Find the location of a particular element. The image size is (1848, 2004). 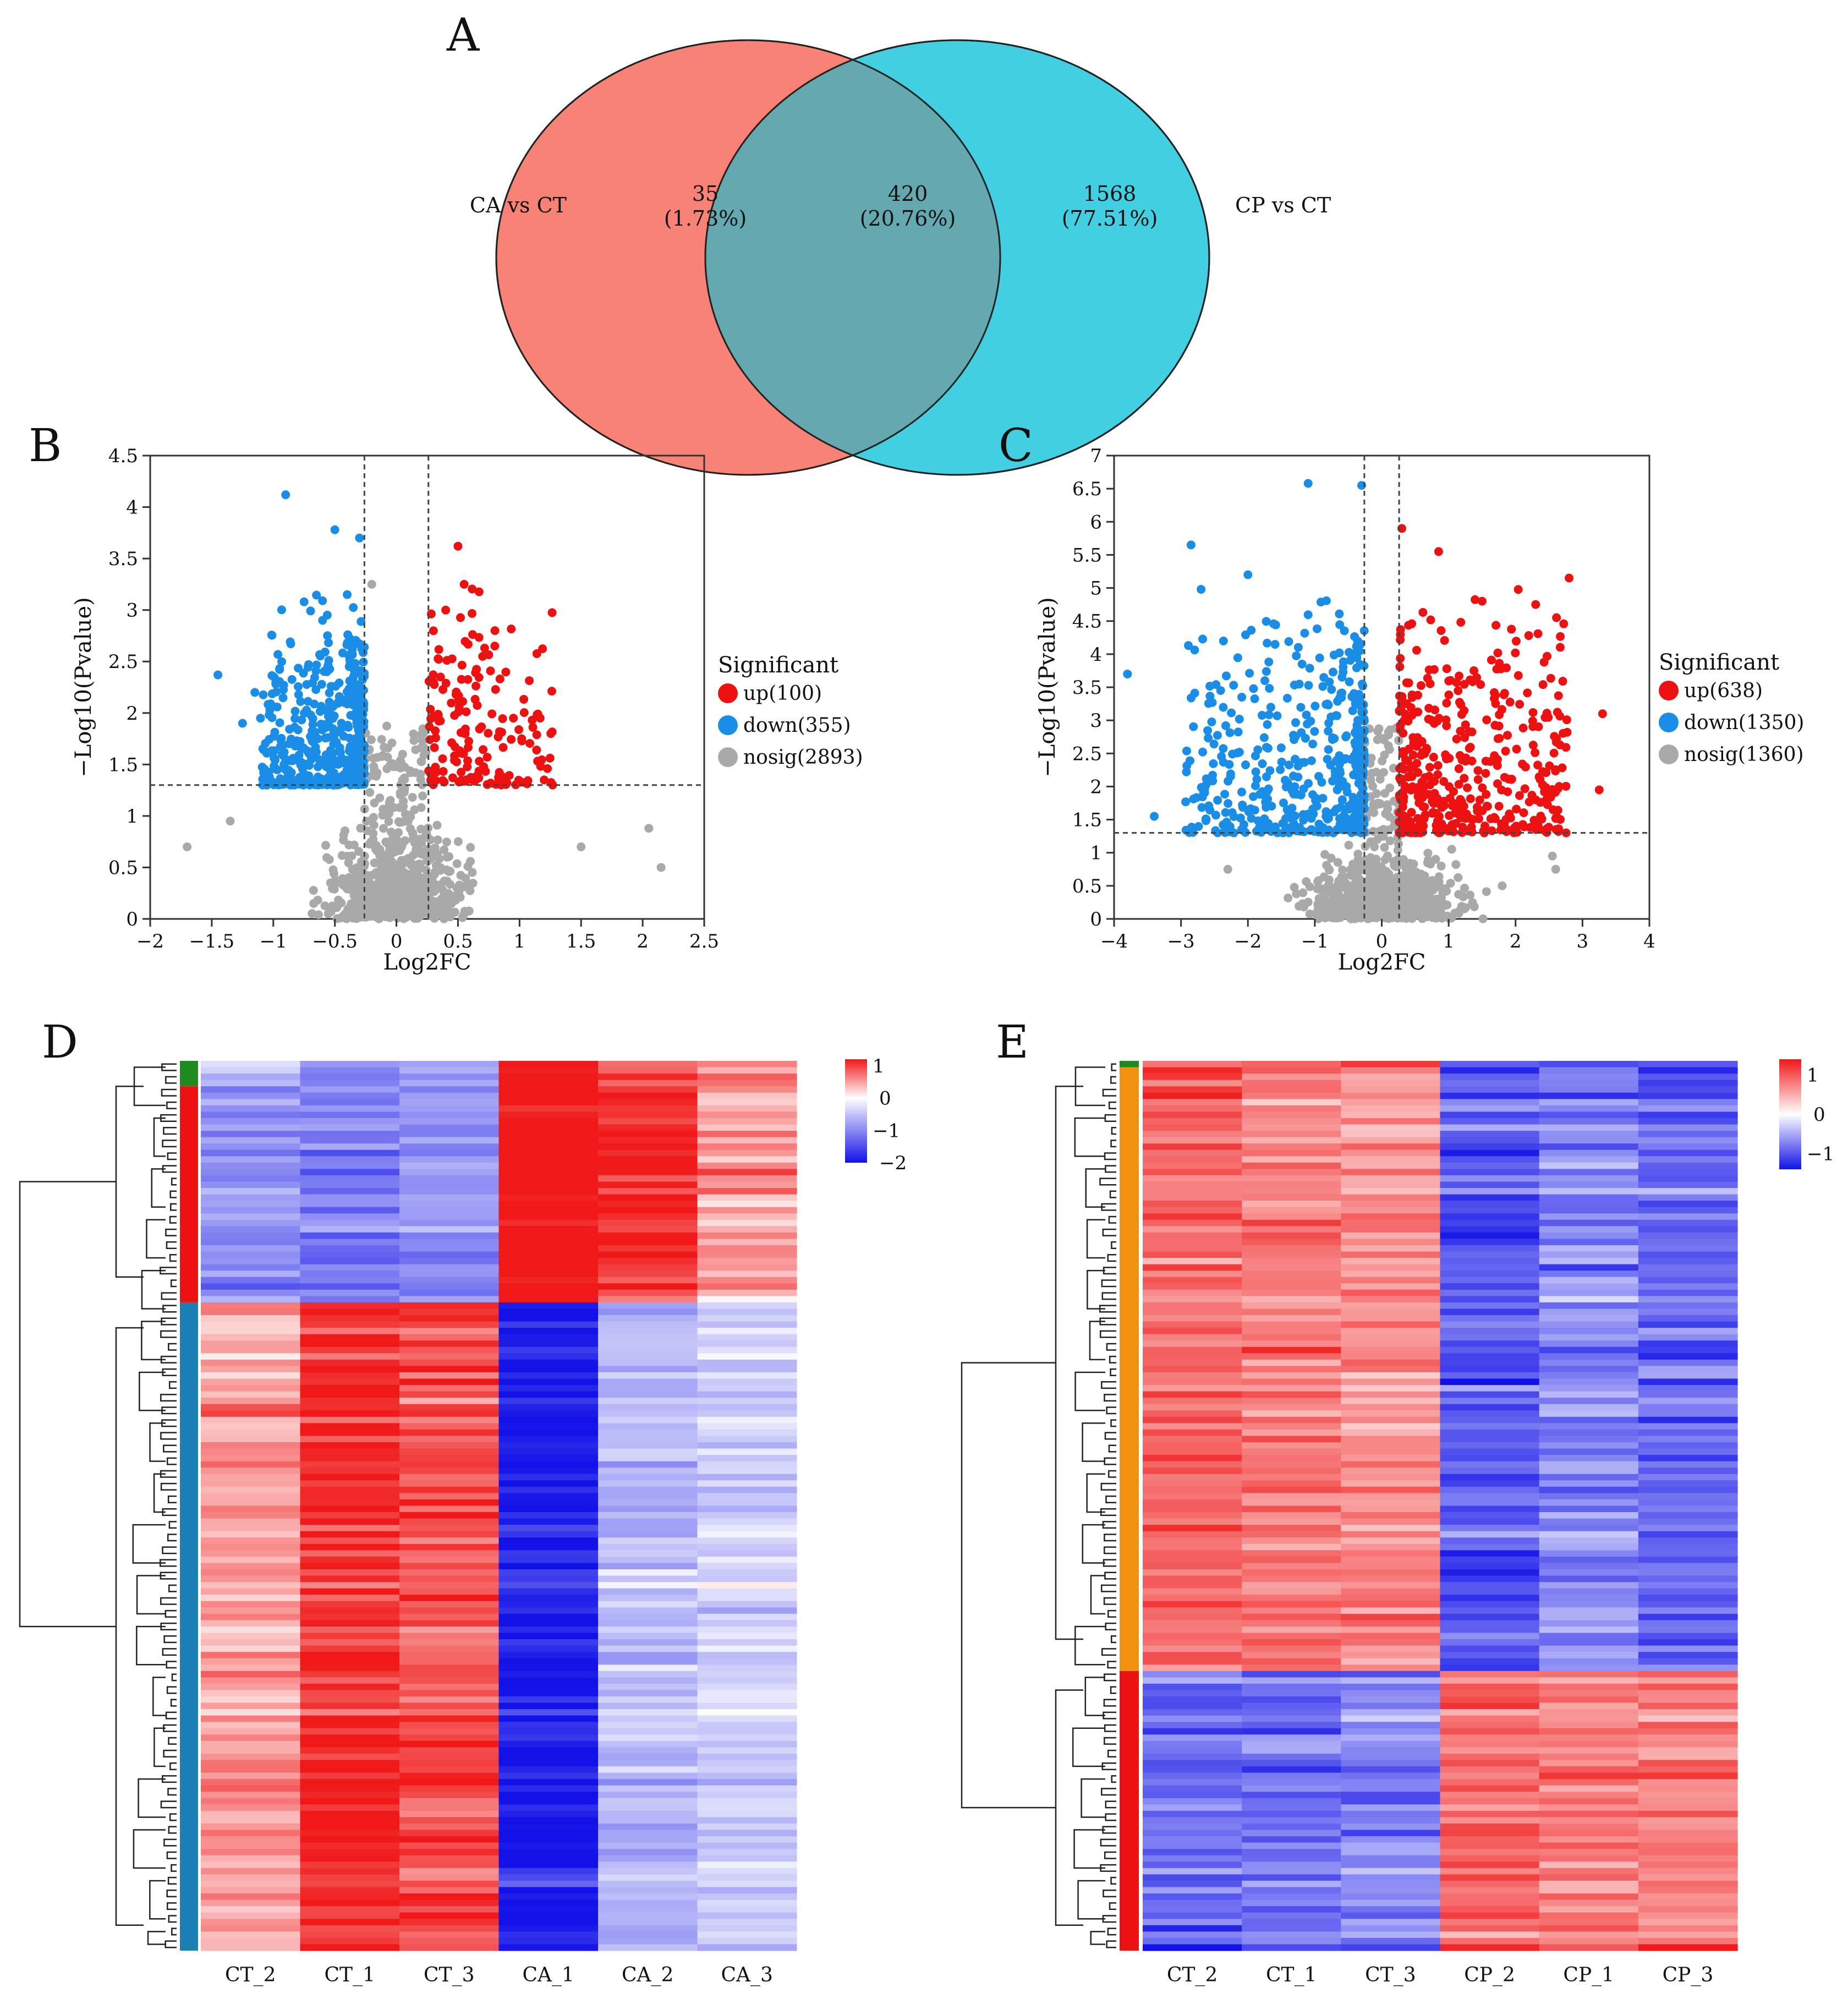

venn-overlap is located at coordinates (853, 257).